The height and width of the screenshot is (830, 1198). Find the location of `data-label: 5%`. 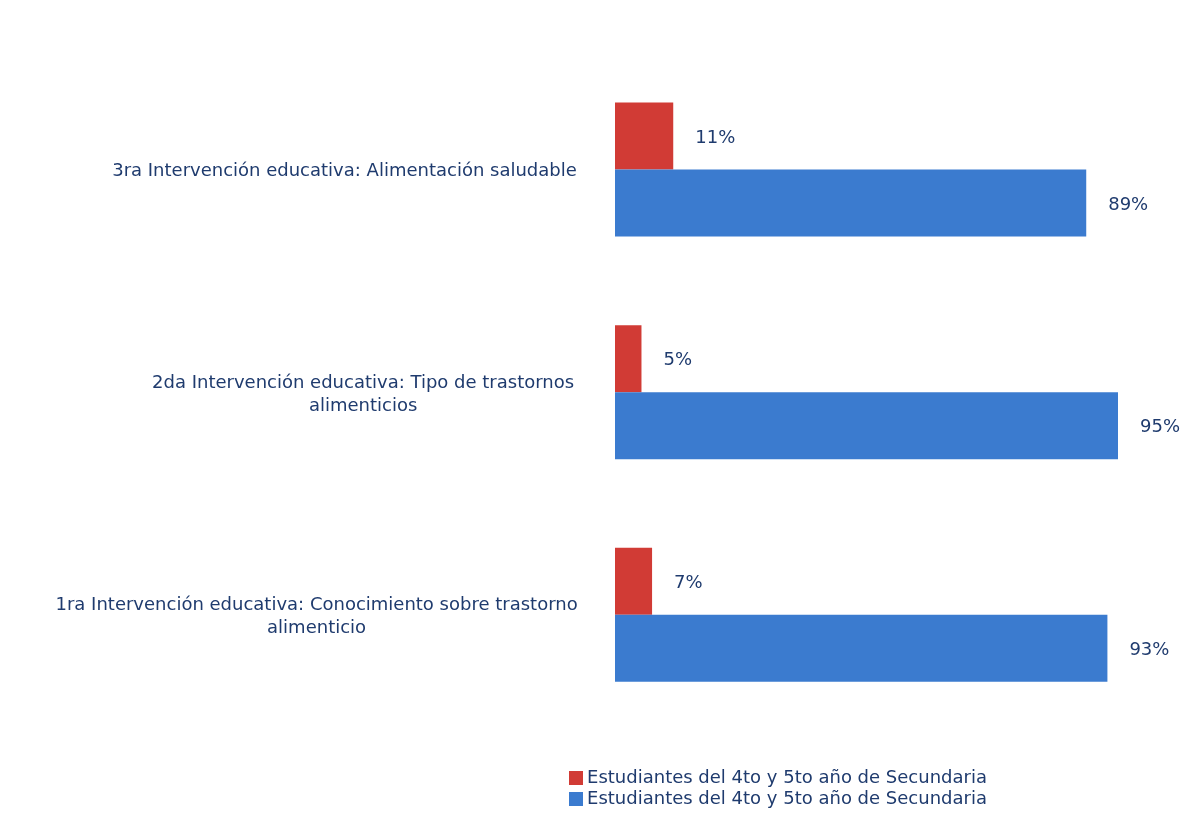

data-label: 5% is located at coordinates (678, 359).